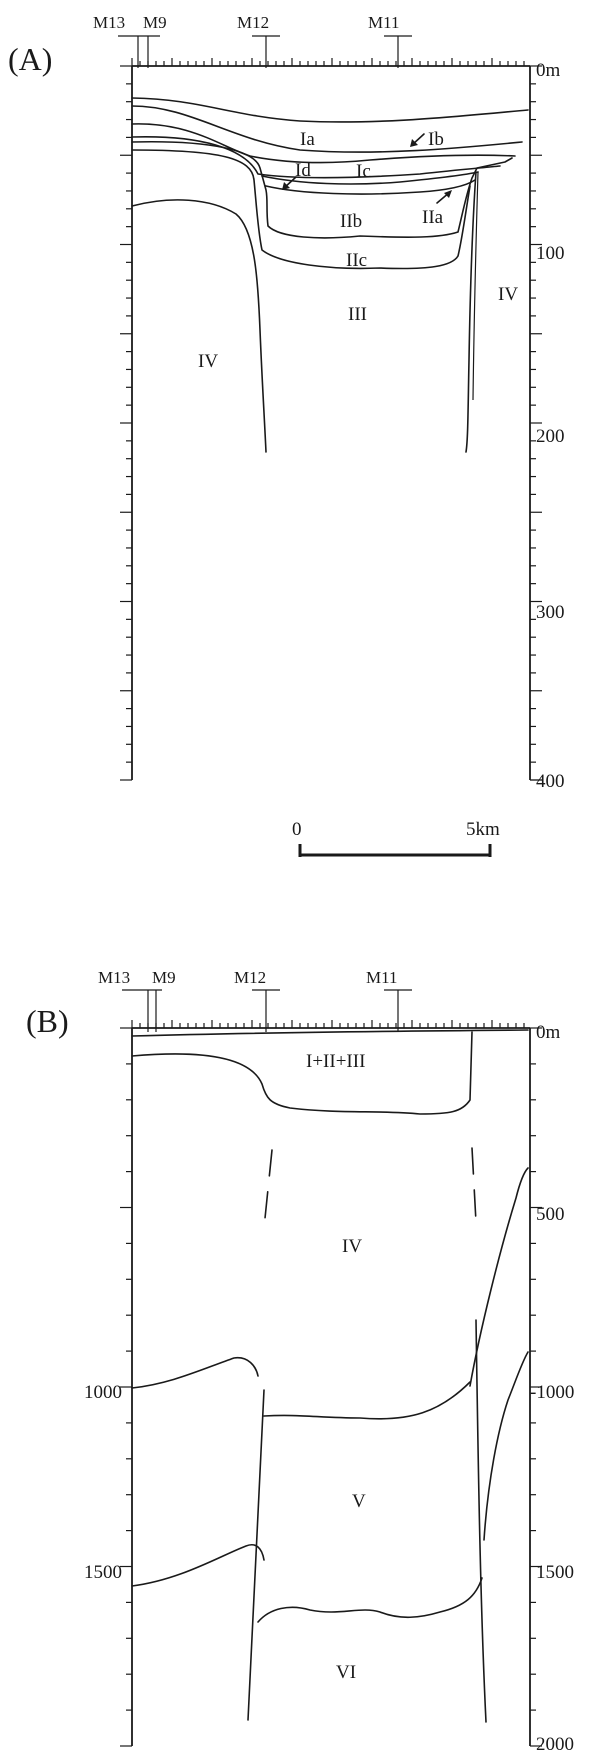 The width and height of the screenshot is (600, 1757). I want to click on boundary-id-iia, so click(370, 178).